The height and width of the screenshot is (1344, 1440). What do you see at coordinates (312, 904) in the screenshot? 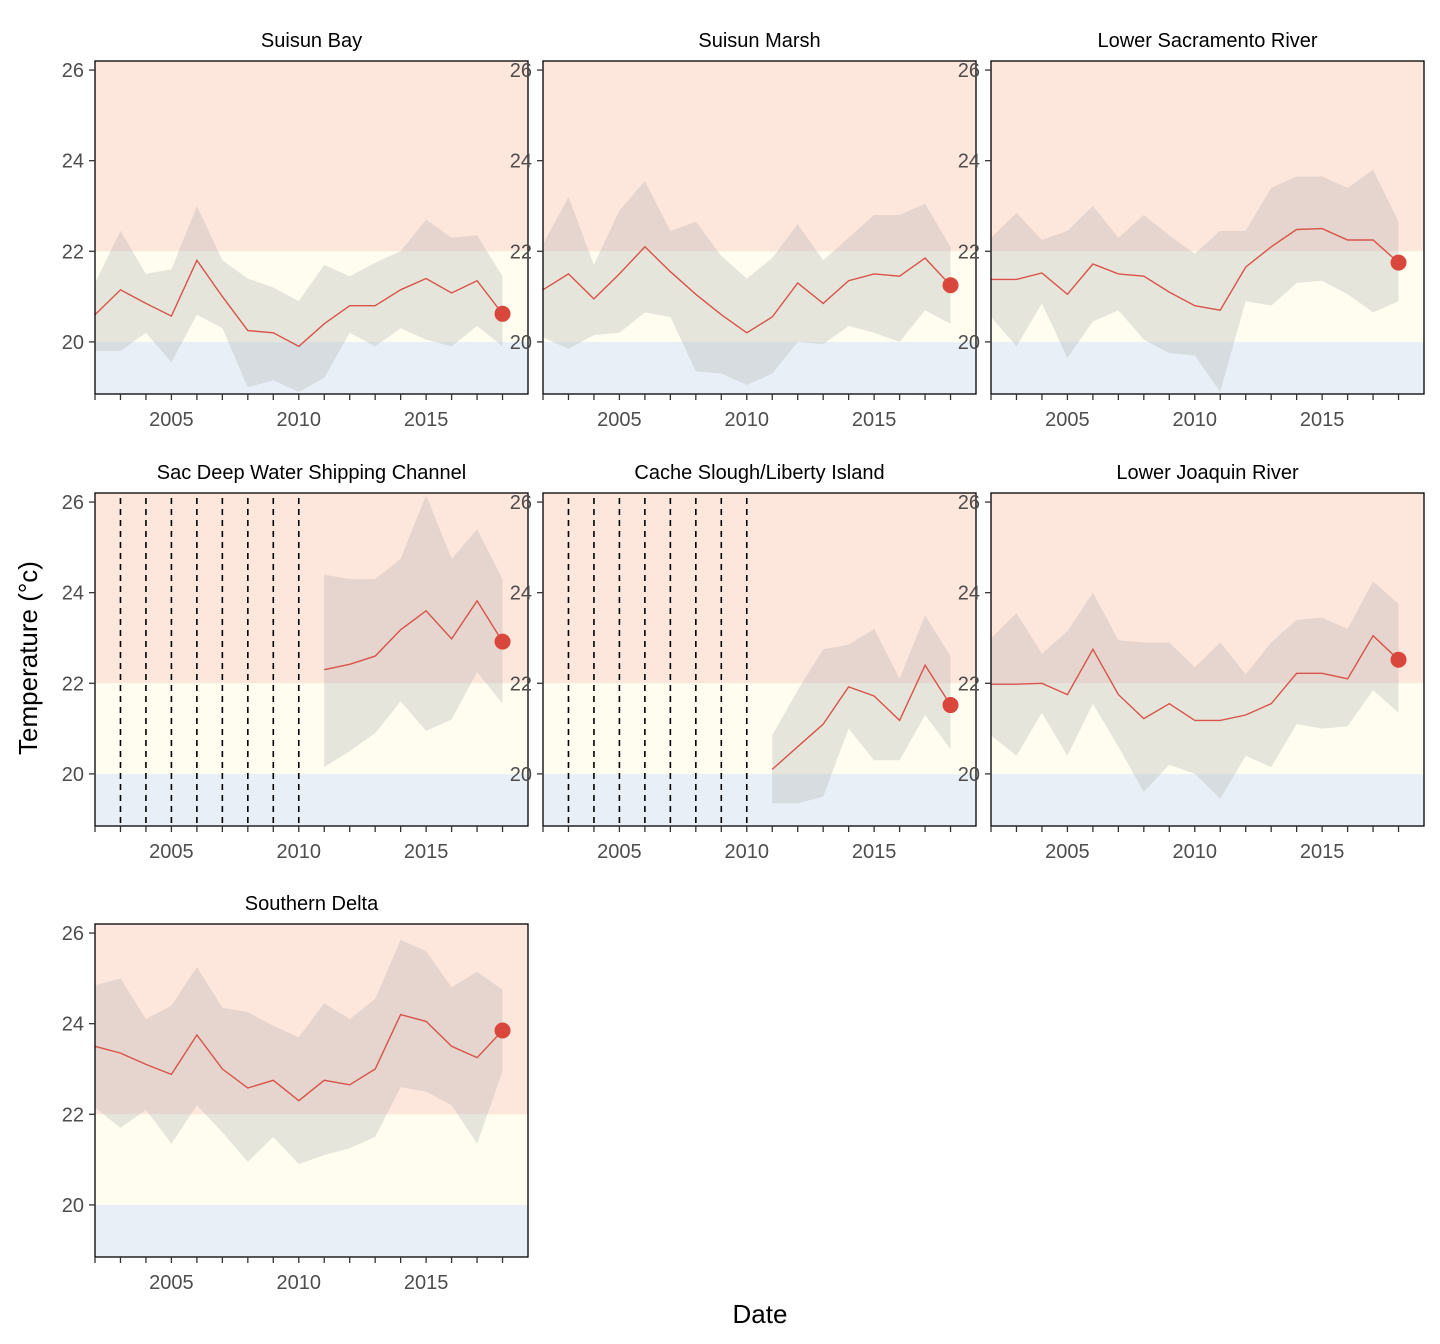
I see `panel-title: Southern Delta` at bounding box center [312, 904].